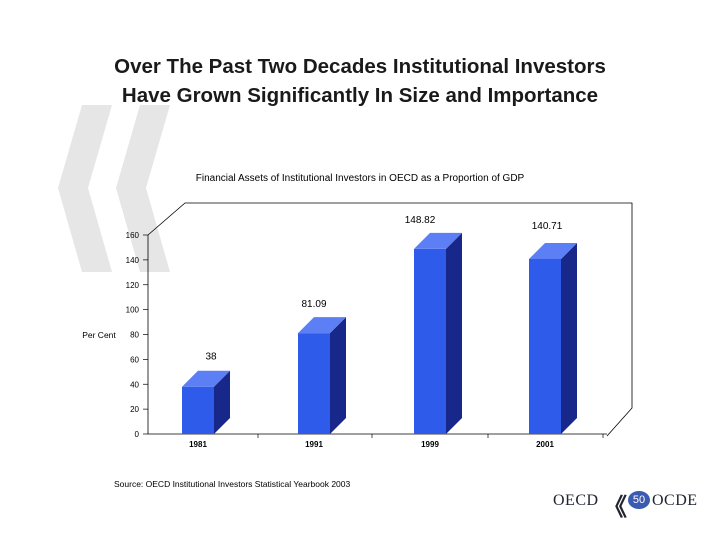 The image size is (720, 540). I want to click on x-tick-label: 1991, so click(314, 444).